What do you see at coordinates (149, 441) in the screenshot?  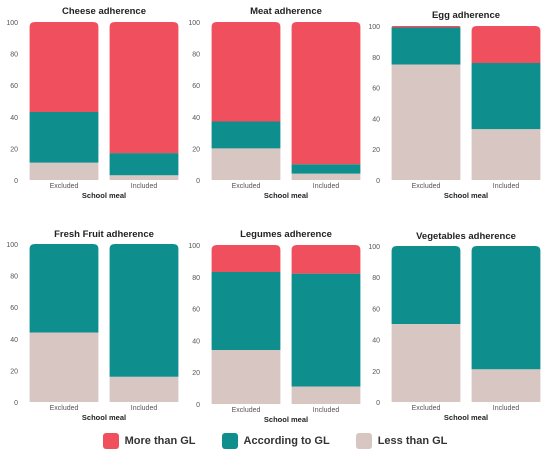 I see `legend-item-more: More than GL` at bounding box center [149, 441].